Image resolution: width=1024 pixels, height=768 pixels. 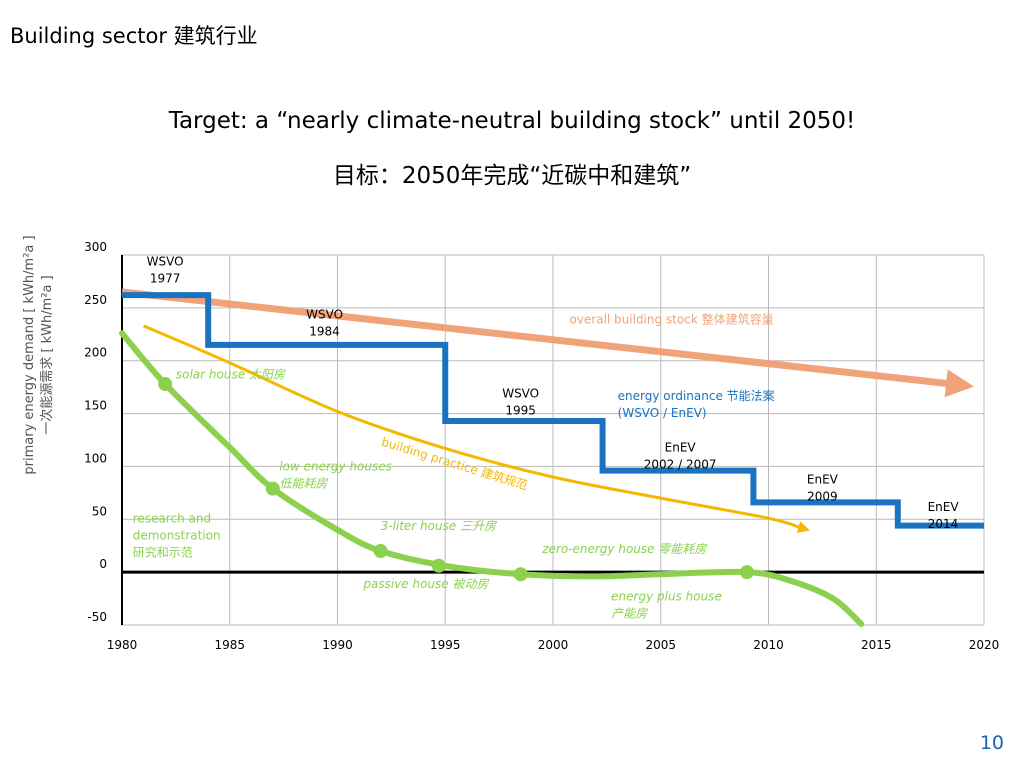 I want to click on annotation-energy-ordinance-line-1: energy ordinance 节能法案, so click(x=696, y=395).